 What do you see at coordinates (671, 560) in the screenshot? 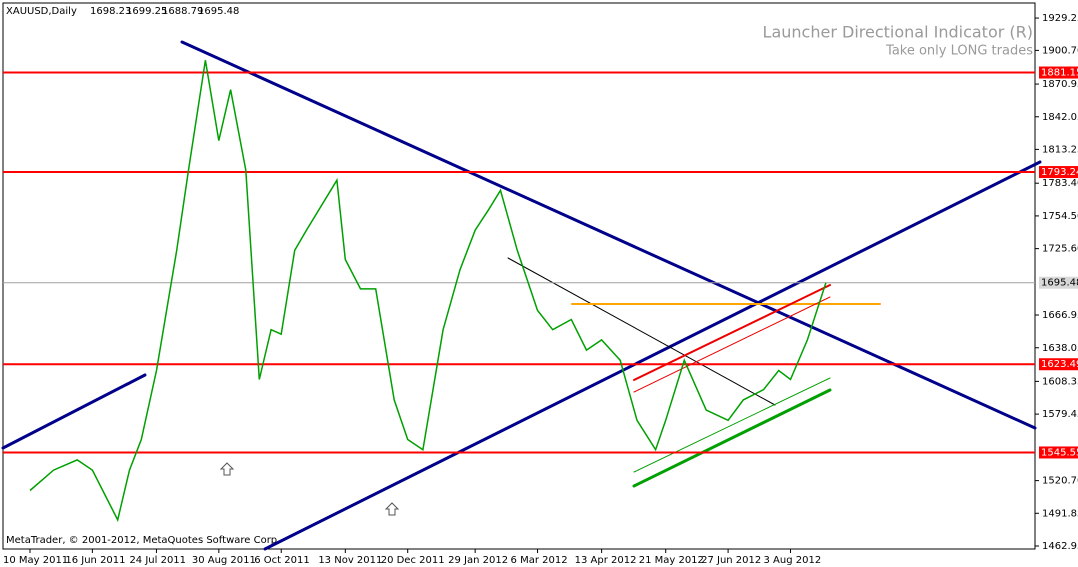
I see `x-tick-label: 21 May 2012` at bounding box center [671, 560].